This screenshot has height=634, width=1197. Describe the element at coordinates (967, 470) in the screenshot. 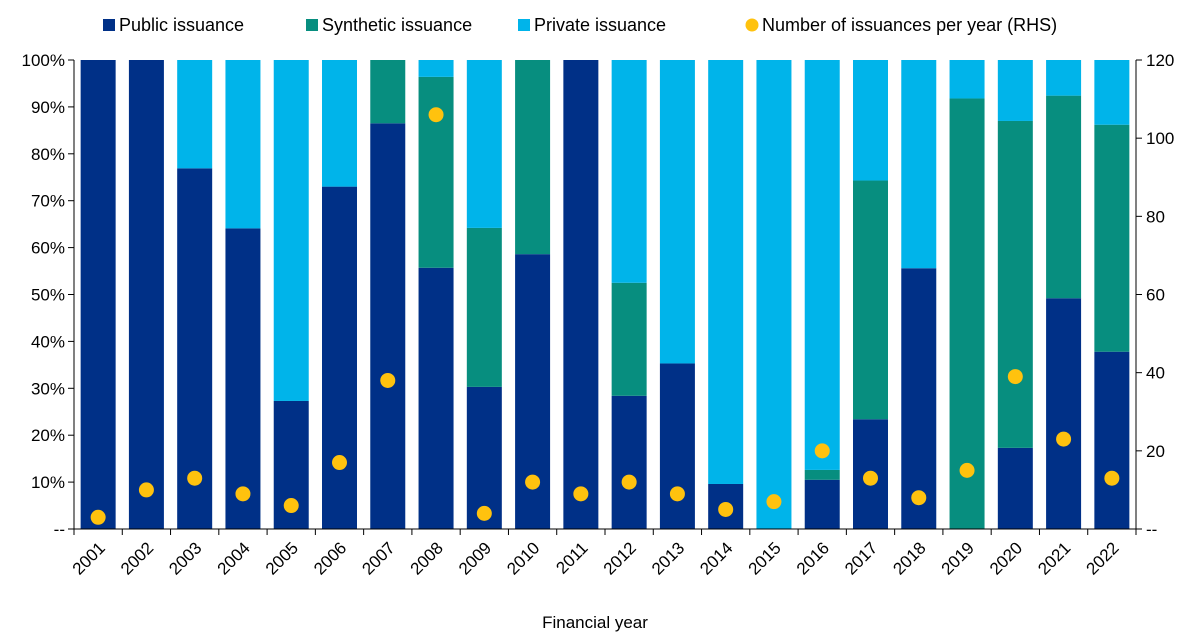

I see `issuance-count-point-2019` at that location.